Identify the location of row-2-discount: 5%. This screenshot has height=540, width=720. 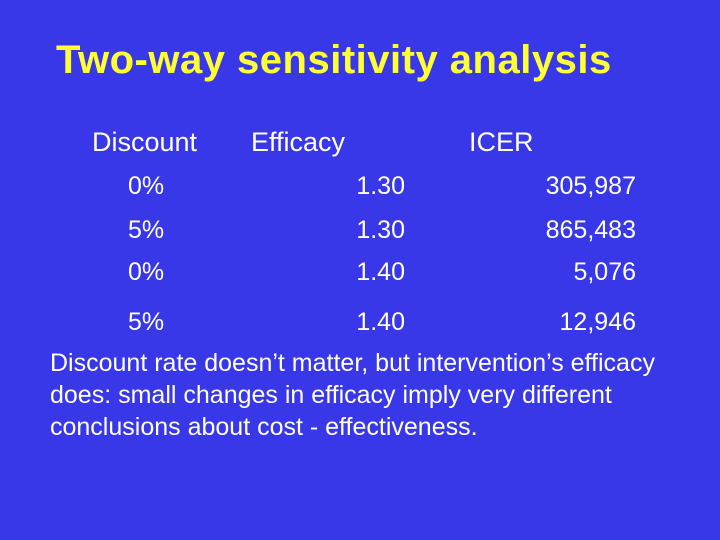
(146, 230).